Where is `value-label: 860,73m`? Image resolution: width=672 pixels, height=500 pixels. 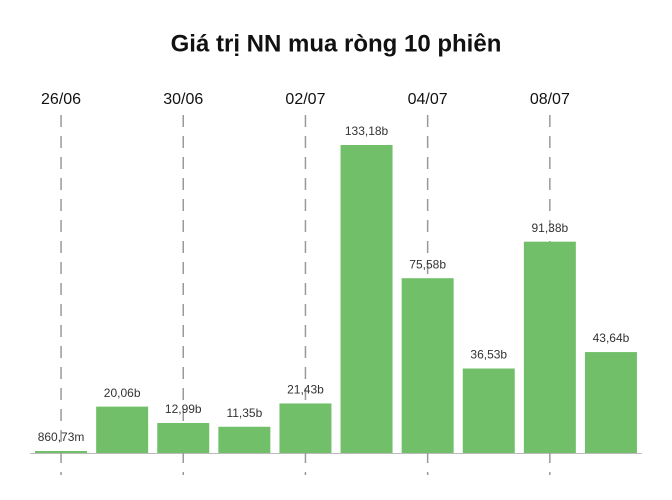 value-label: 860,73m is located at coordinates (61, 437).